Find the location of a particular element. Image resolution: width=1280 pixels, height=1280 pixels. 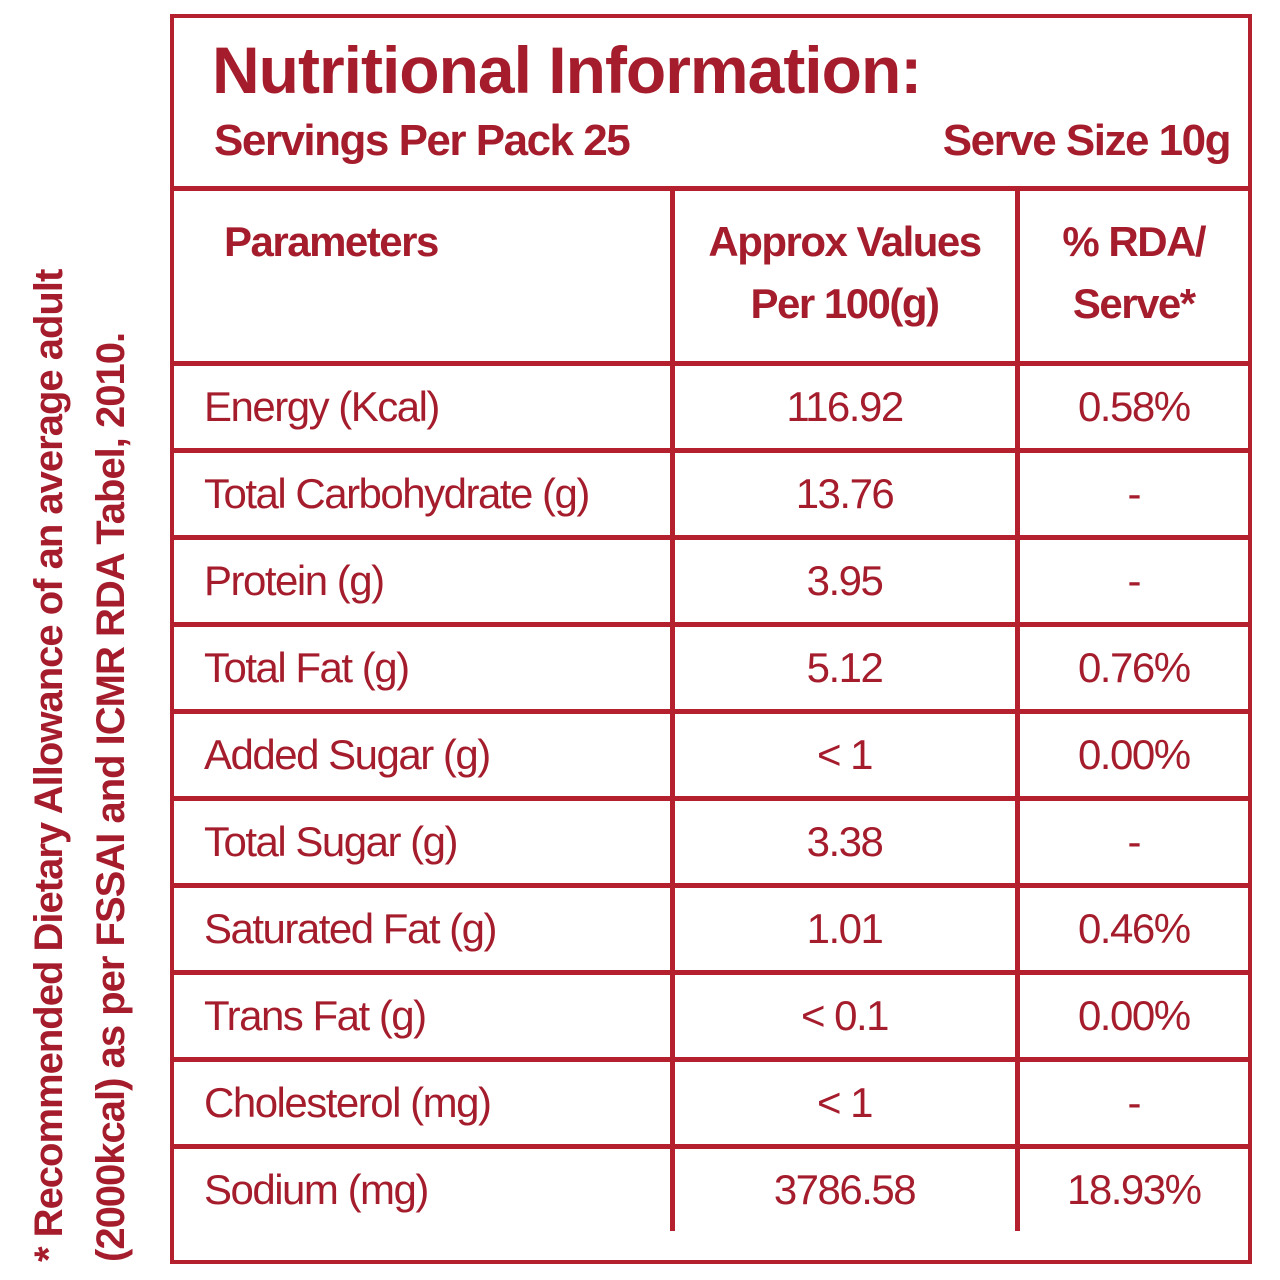

header-line: Parameters is located at coordinates (331, 241).